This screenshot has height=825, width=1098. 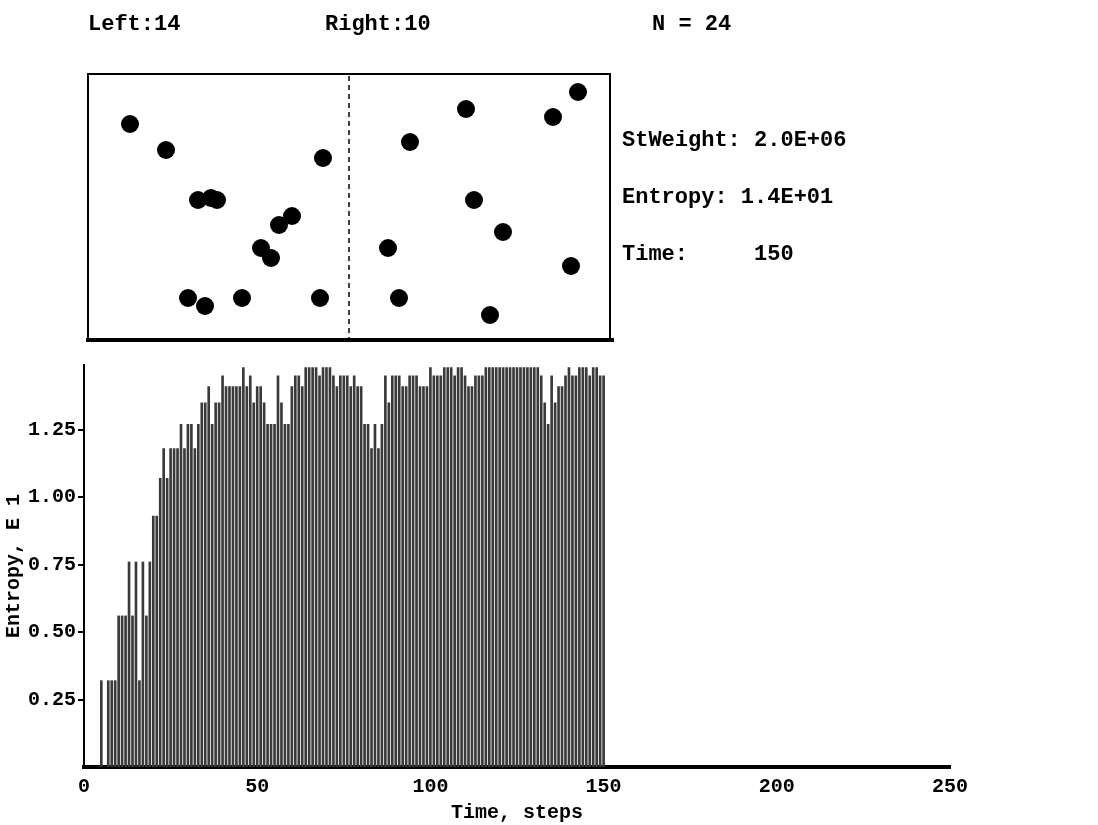 What do you see at coordinates (84, 787) in the screenshot?
I see `x-tick-label: 0` at bounding box center [84, 787].